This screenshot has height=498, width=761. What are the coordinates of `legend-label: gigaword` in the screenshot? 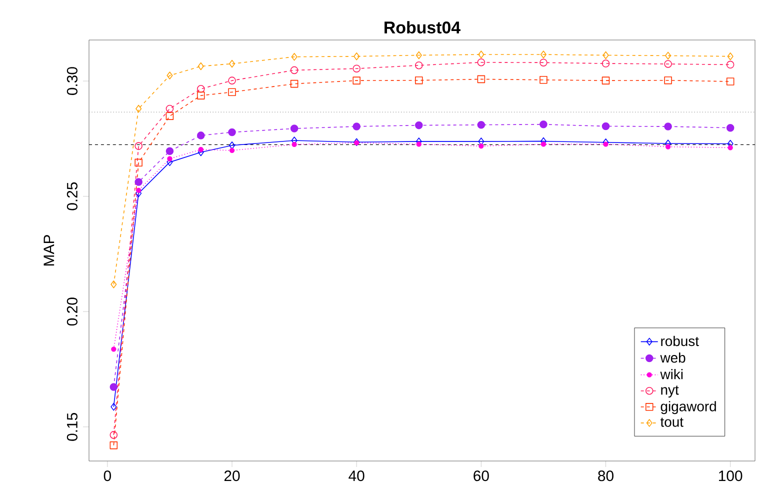 It's located at (688, 407).